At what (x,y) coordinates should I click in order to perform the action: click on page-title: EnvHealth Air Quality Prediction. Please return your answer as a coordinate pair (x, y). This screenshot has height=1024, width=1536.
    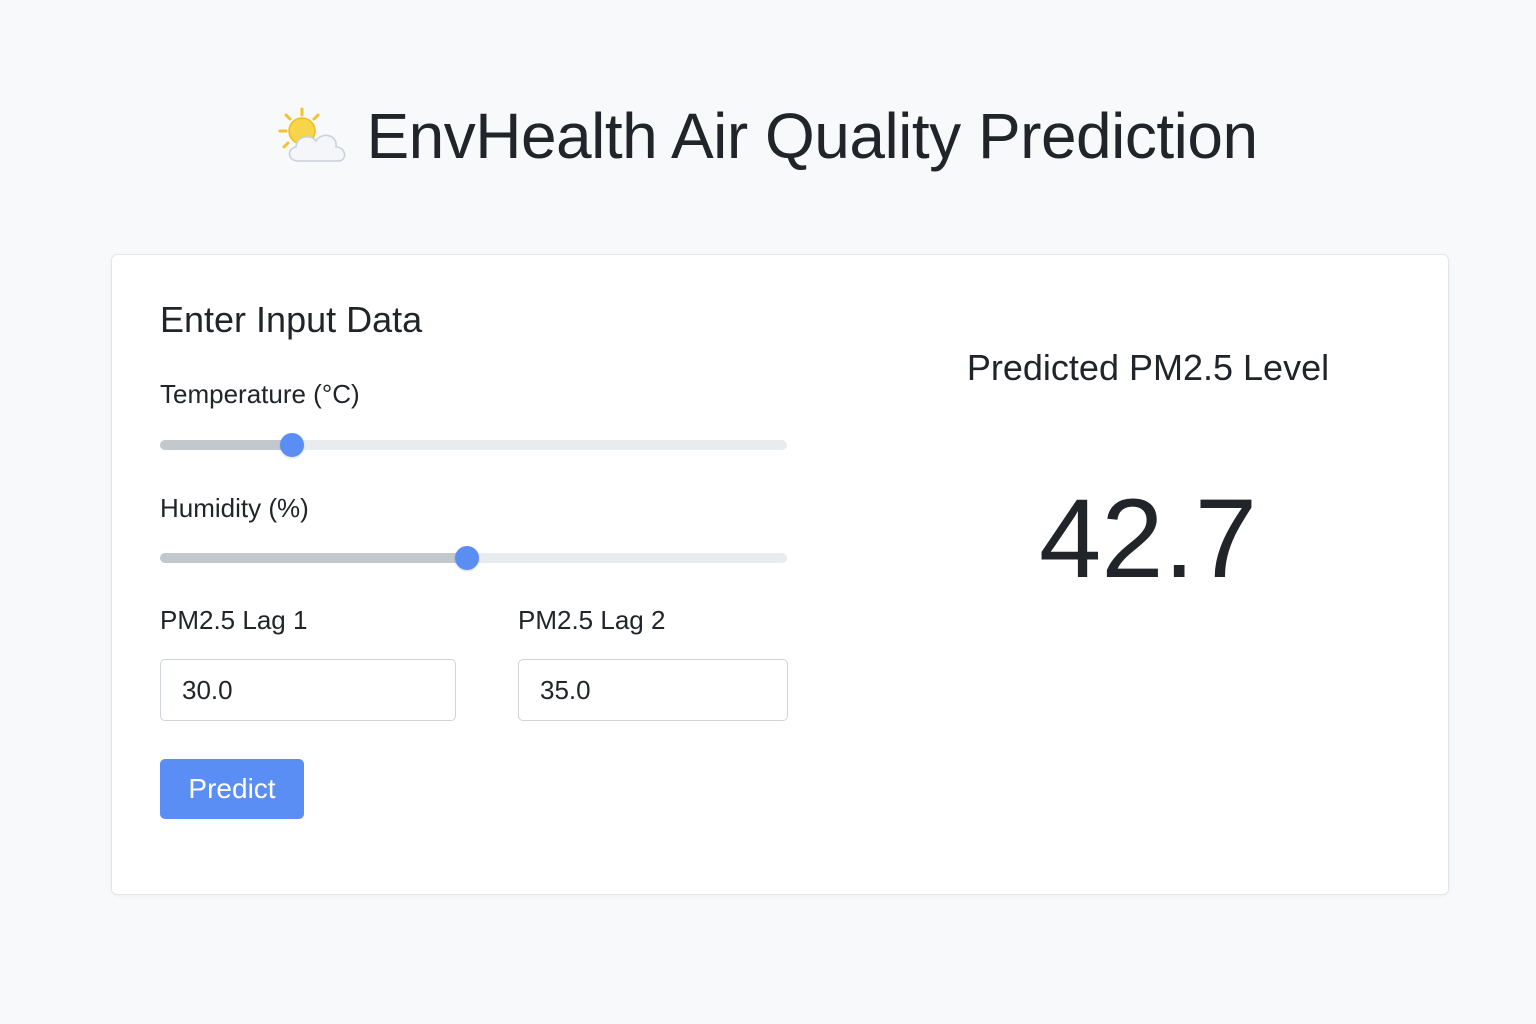
    Looking at the image, I should click on (812, 136).